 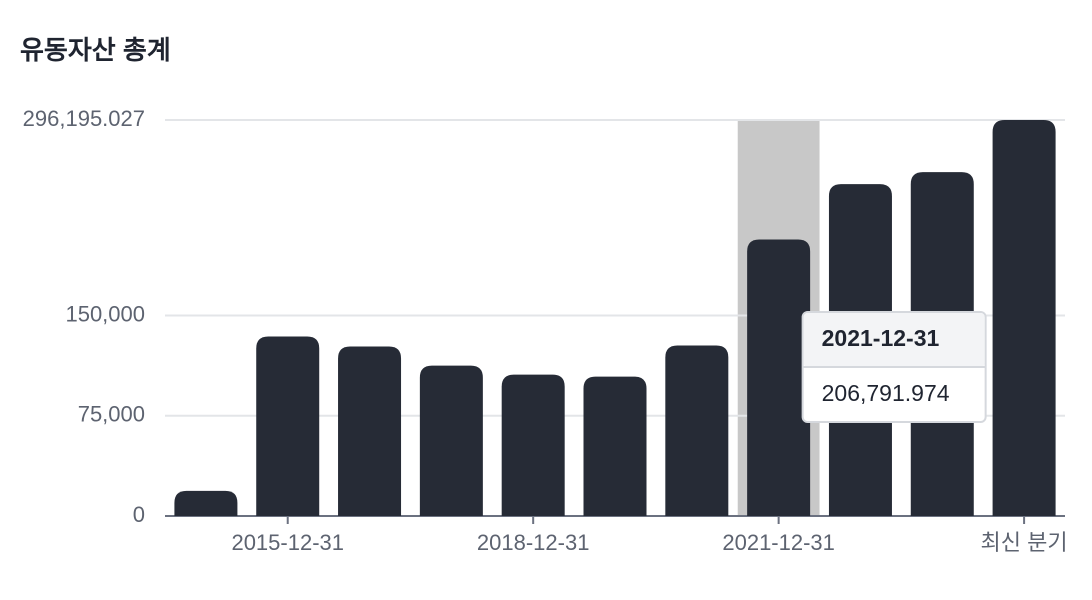 What do you see at coordinates (886, 393) in the screenshot?
I see `tooltip-value: 206,791.974` at bounding box center [886, 393].